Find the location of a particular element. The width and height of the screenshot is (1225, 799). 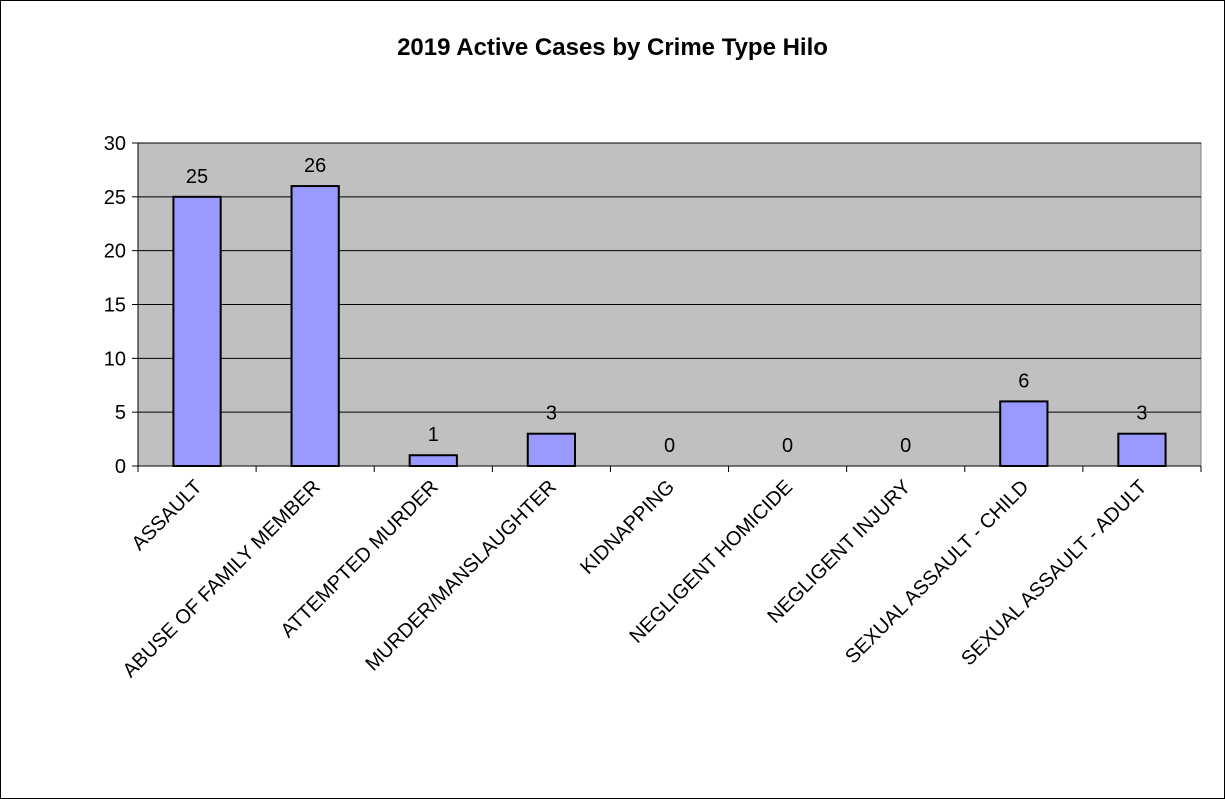

data-label-1: 26 is located at coordinates (315, 166).